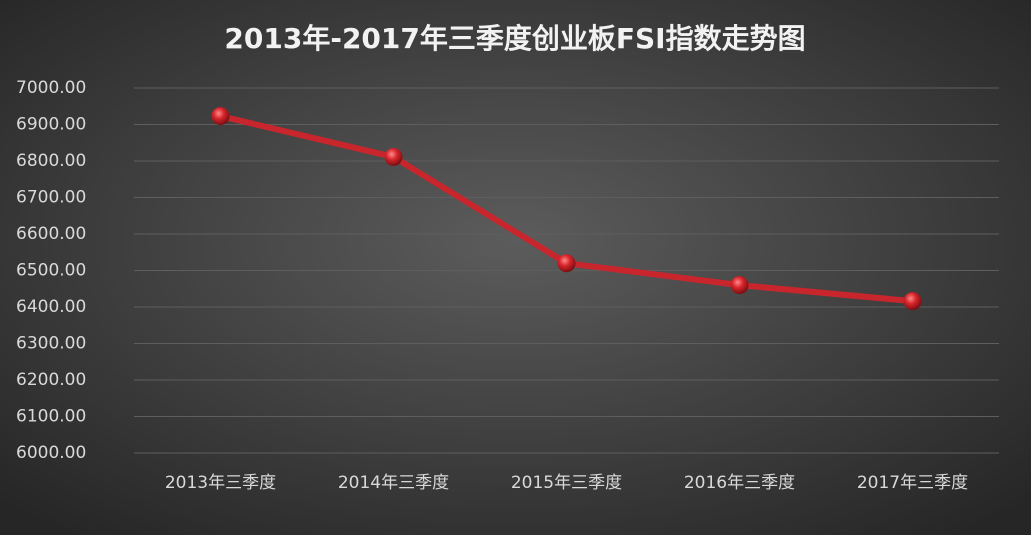  Describe the element at coordinates (739, 483) in the screenshot. I see `x-tick-label: 2016年三季度` at that location.